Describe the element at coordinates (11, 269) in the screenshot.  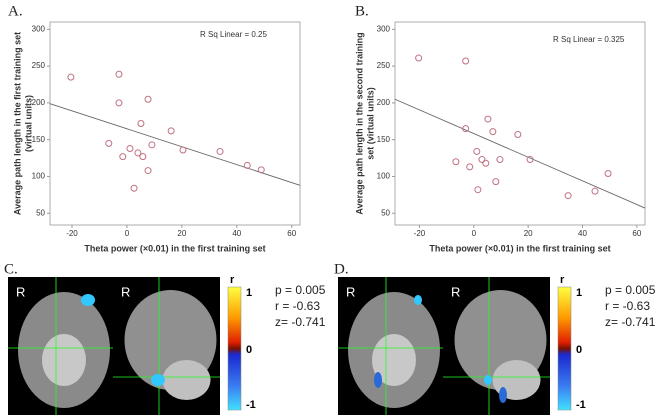
I see `panel-label: C.` at that location.